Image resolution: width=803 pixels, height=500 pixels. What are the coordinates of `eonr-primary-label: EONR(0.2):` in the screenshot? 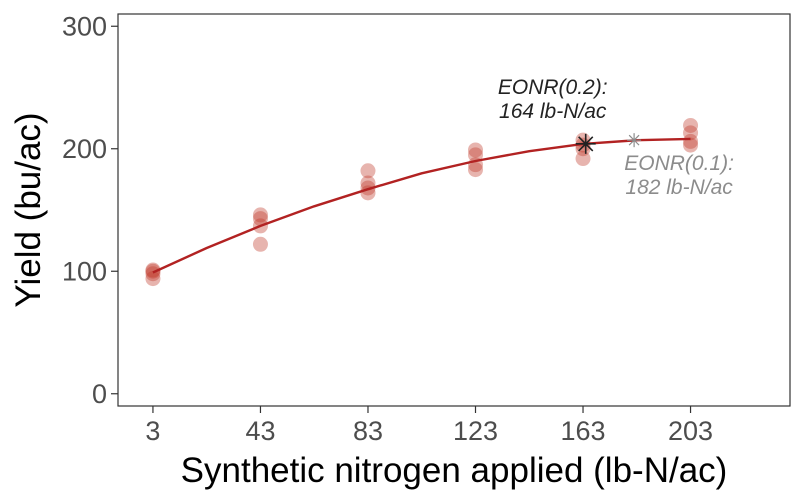 It's located at (553, 87).